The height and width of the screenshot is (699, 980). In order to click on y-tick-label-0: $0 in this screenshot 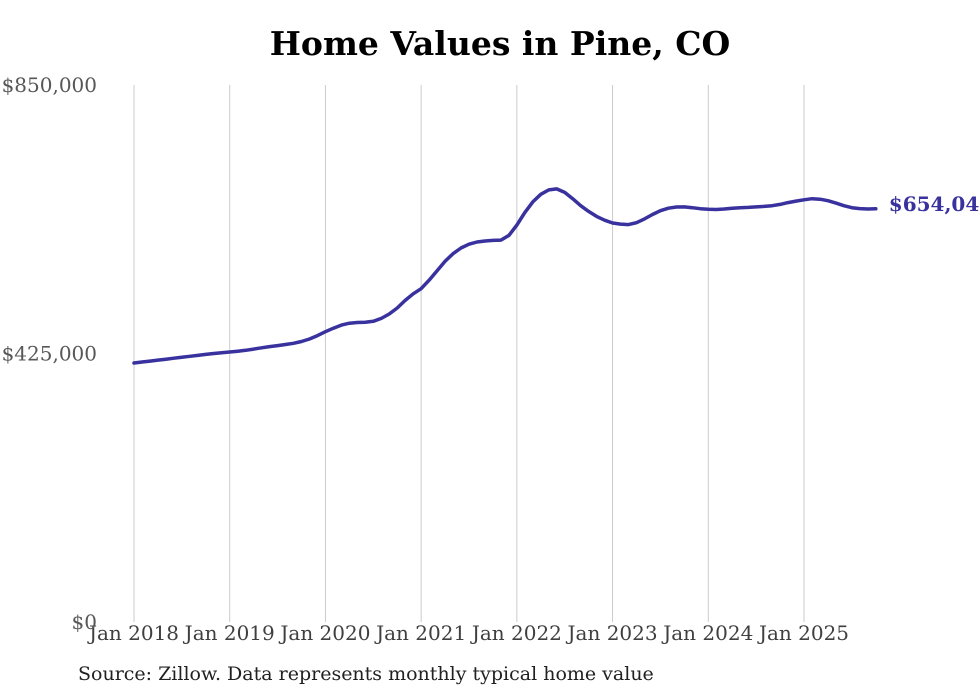, I will do `click(84, 622)`.